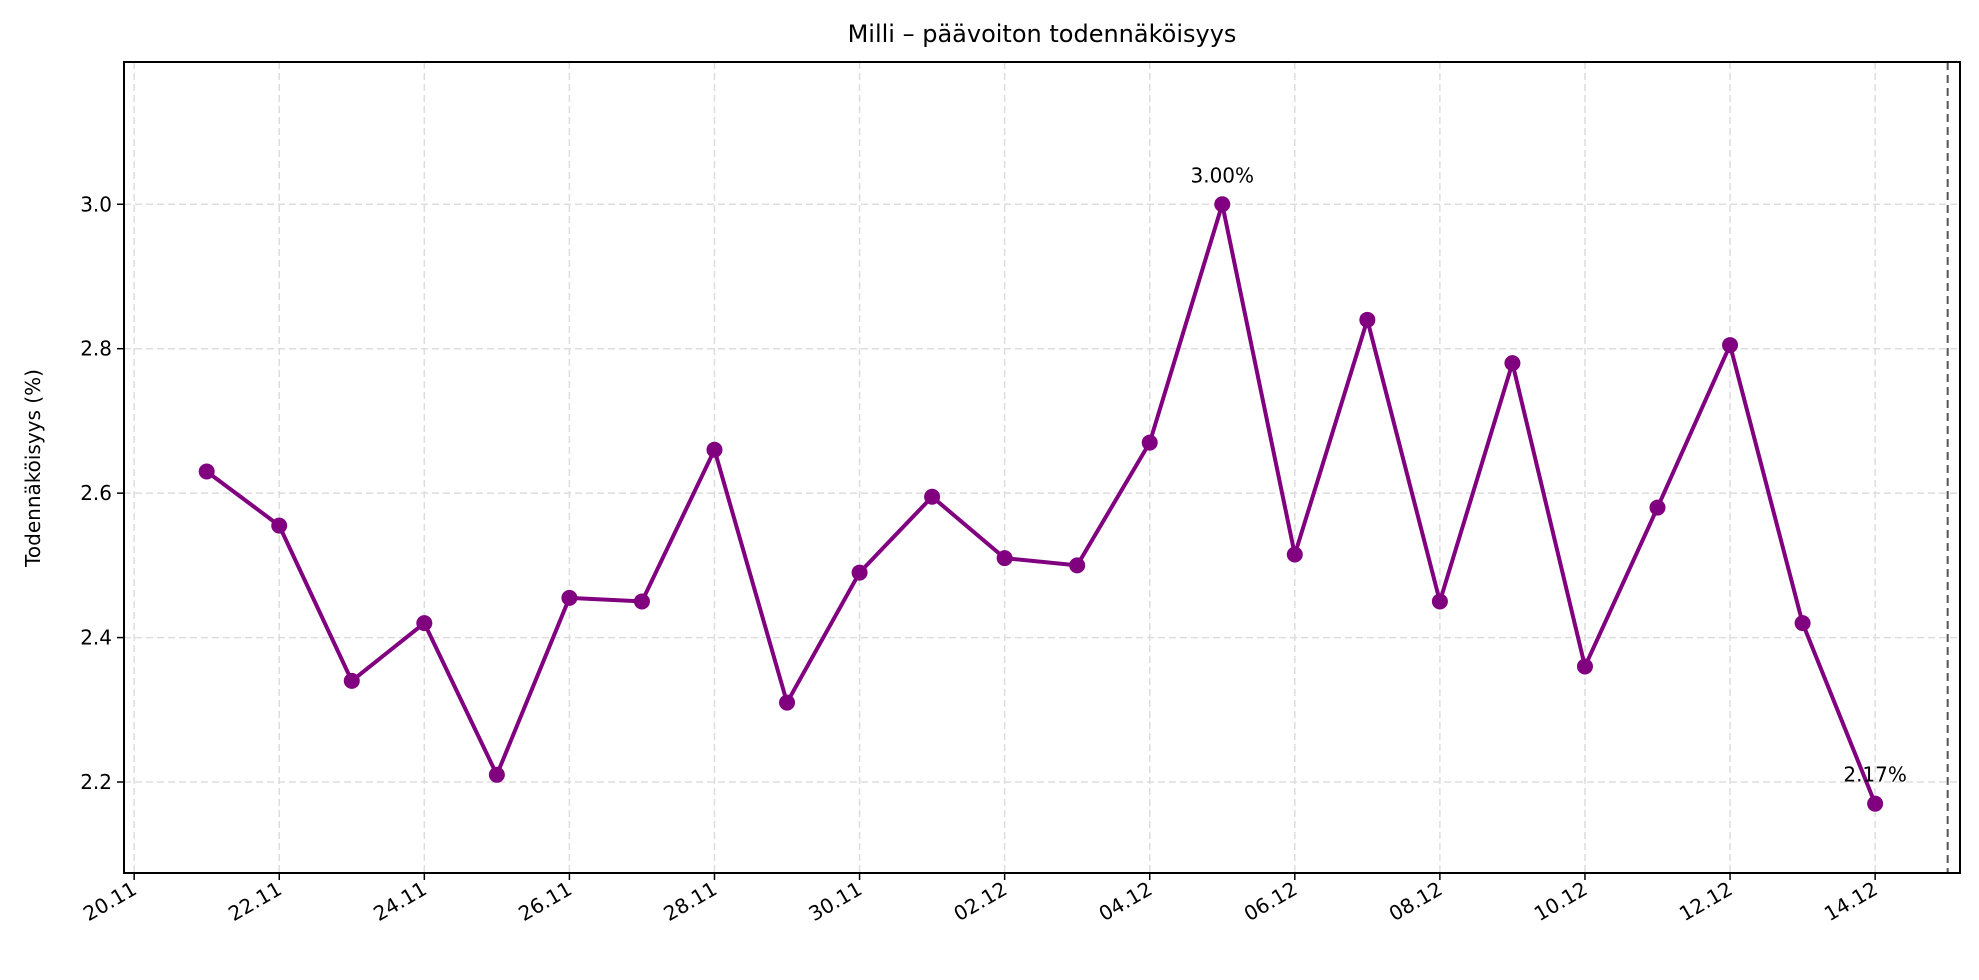  What do you see at coordinates (545, 901) in the screenshot?
I see `x-tick-label: 26.11` at bounding box center [545, 901].